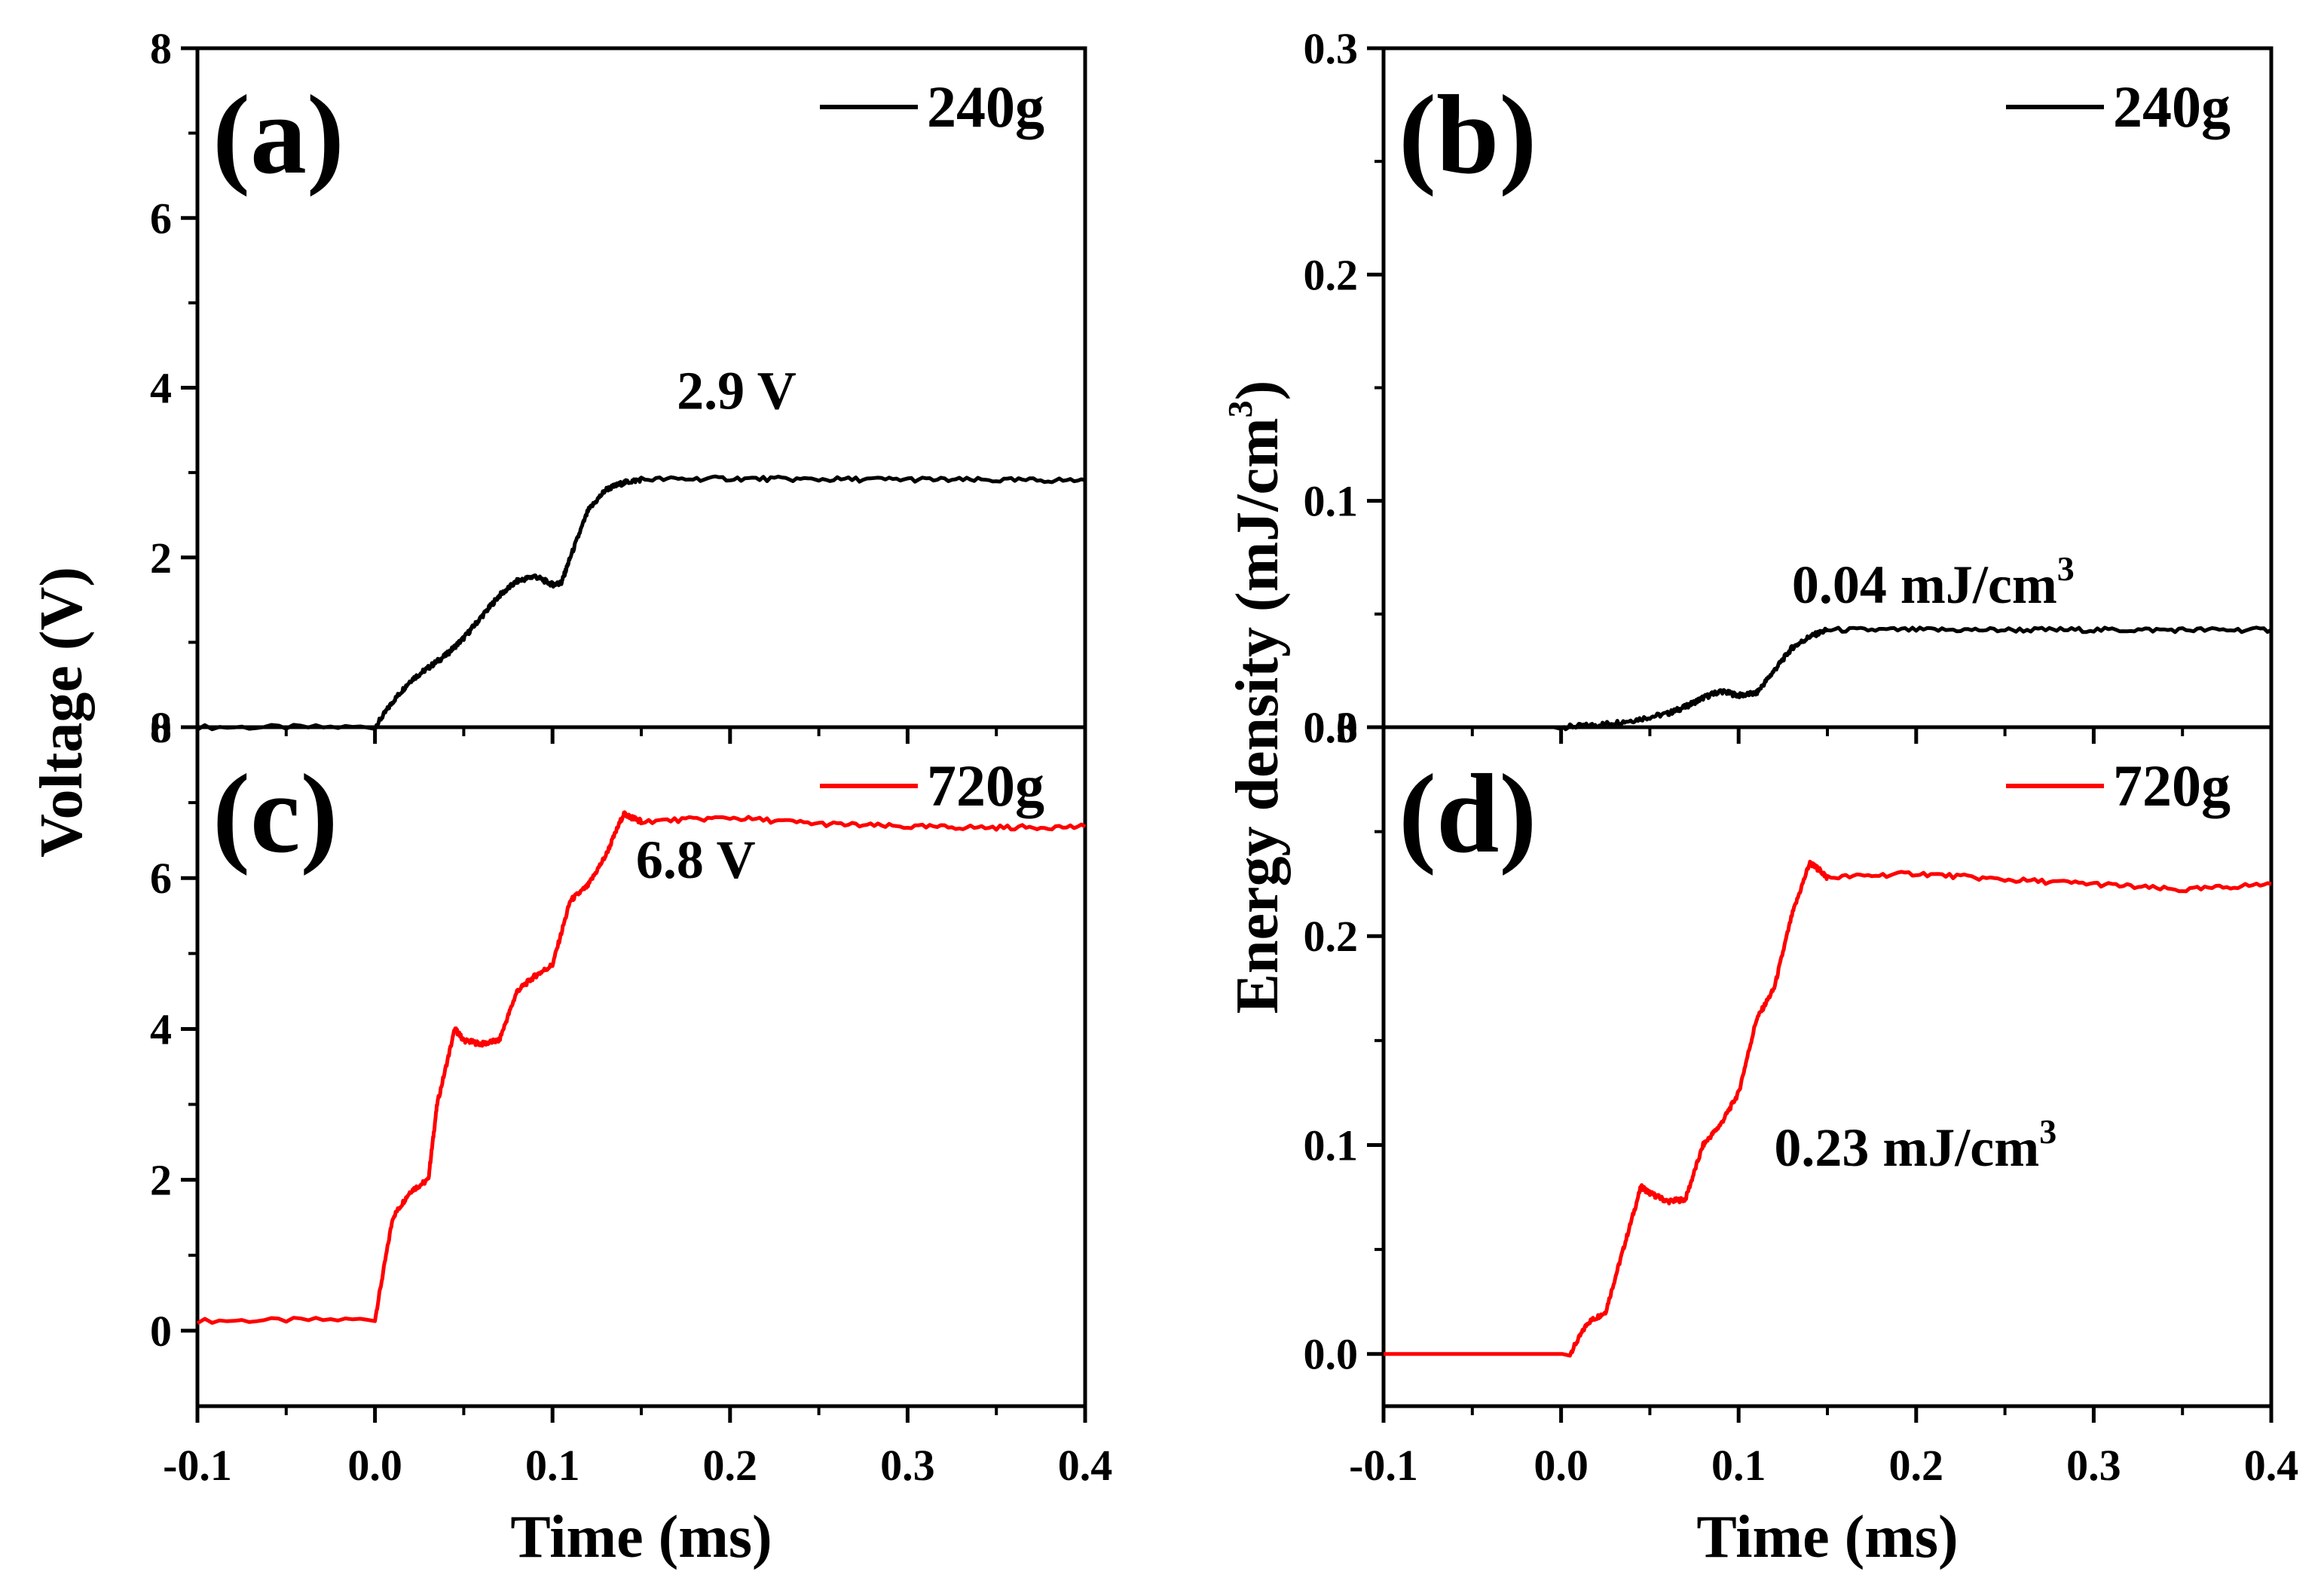 This screenshot has height=1587, width=2324. I want to click on x-tick-label-c: 0.0, so click(374, 1465).